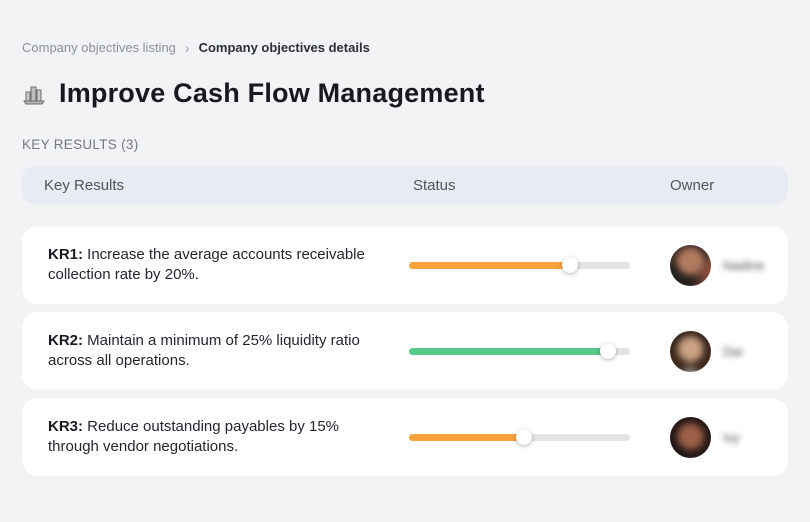 The image size is (810, 522). What do you see at coordinates (68, 340) in the screenshot?
I see `key-result-label: KR2:` at bounding box center [68, 340].